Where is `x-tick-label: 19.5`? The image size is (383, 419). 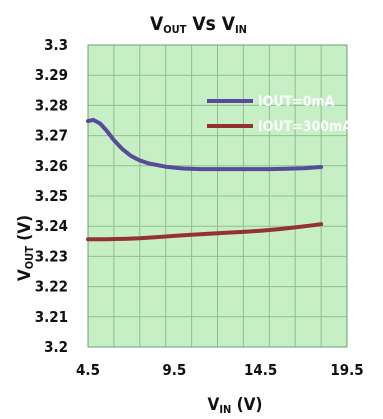 x-tick-label: 19.5 is located at coordinates (346, 370).